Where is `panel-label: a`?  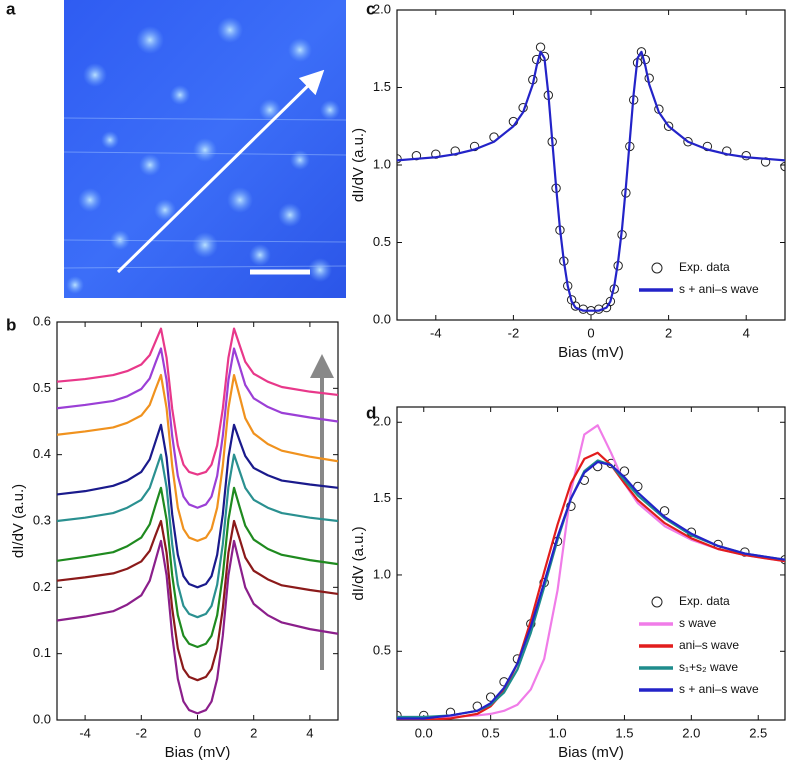
panel-label: a is located at coordinates (11, 9).